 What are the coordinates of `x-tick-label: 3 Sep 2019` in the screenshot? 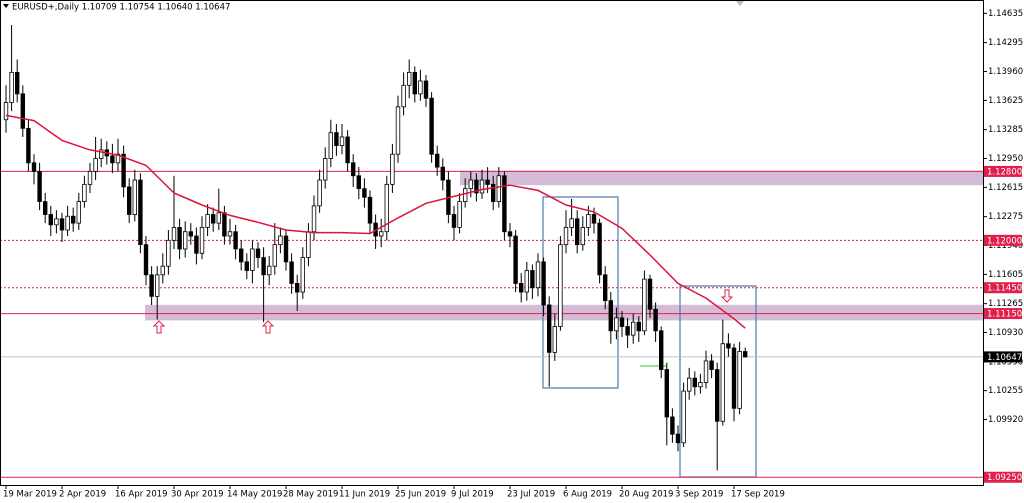 It's located at (699, 495).